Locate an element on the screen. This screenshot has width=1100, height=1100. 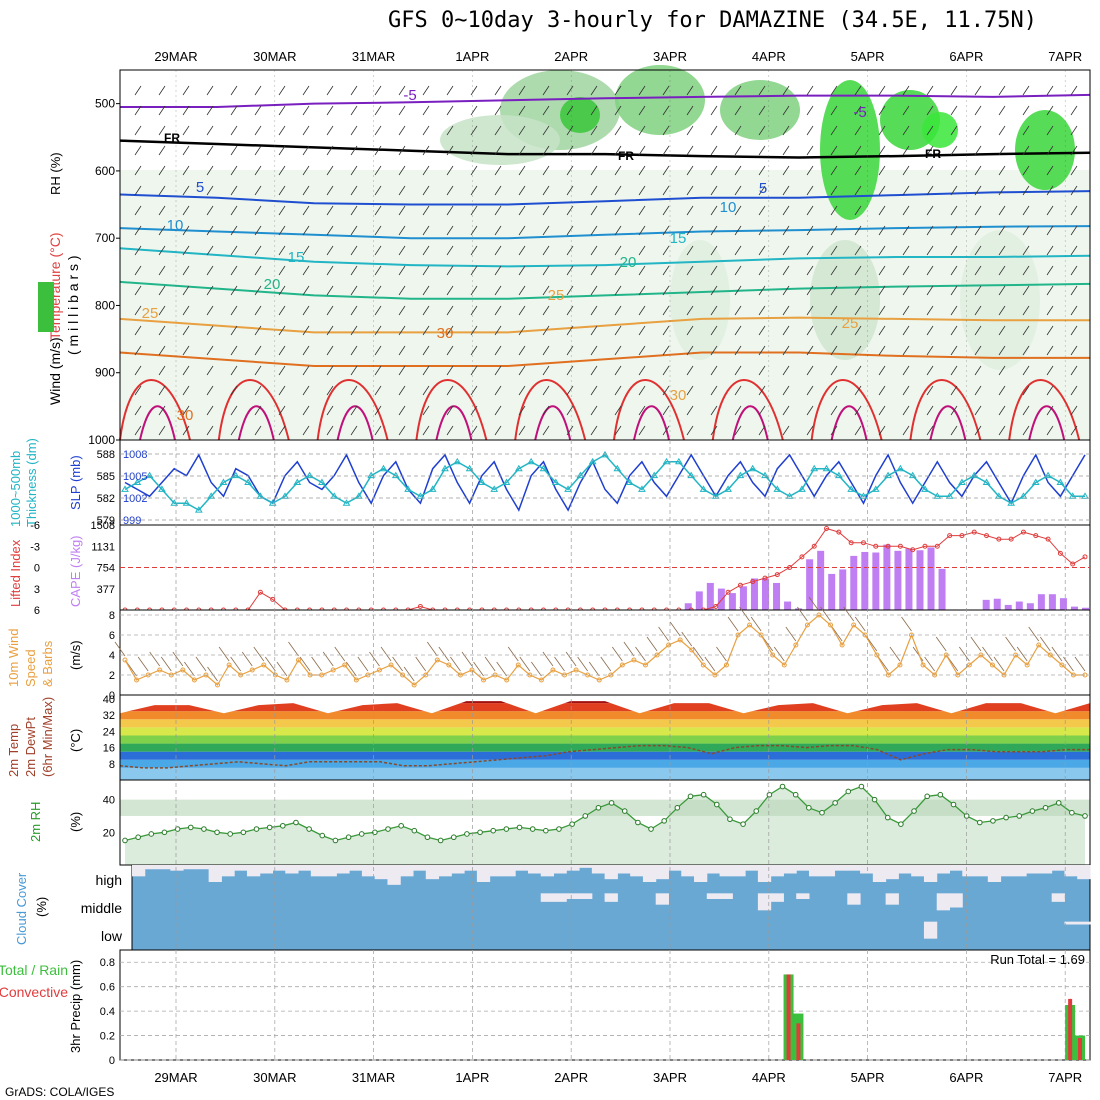
thickness-ylabel-group2: Thickness (dm) is located at coordinates (31, 482).